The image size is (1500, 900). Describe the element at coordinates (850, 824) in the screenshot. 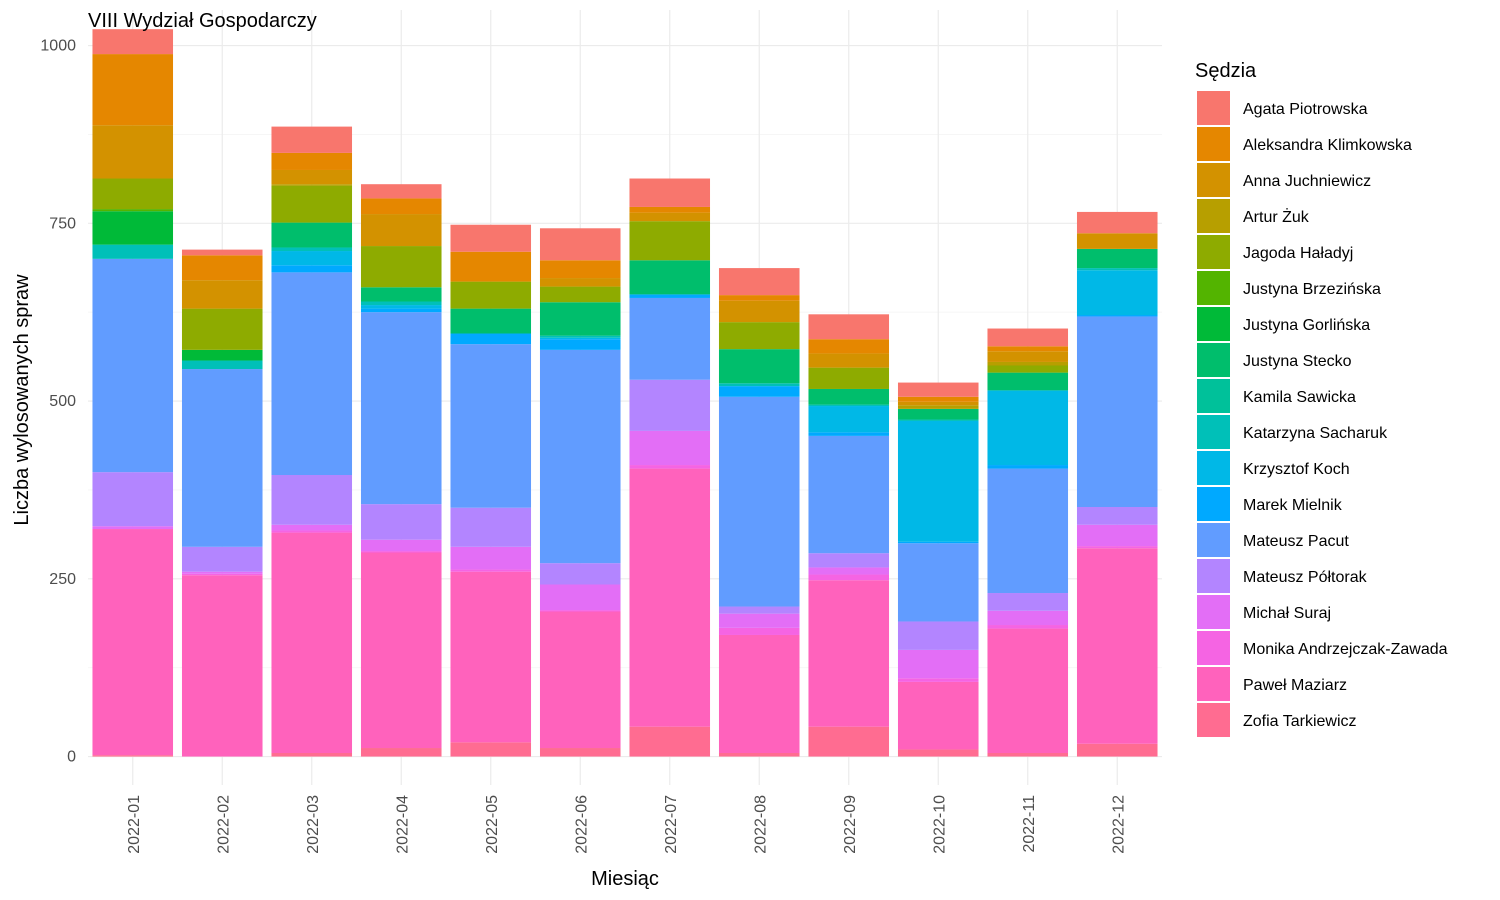

I see `x-tick-label: 2022-09` at that location.